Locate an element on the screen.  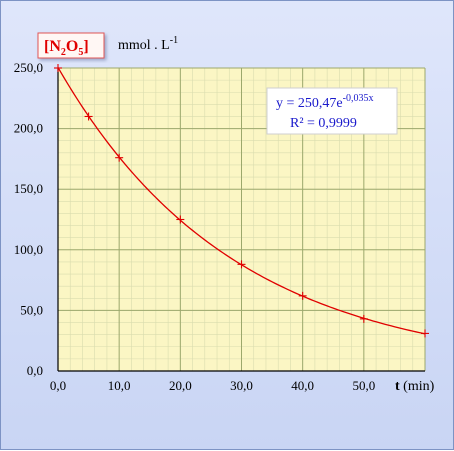
trendline-equation: y = 250,47e-0,035x is located at coordinates (324, 102).